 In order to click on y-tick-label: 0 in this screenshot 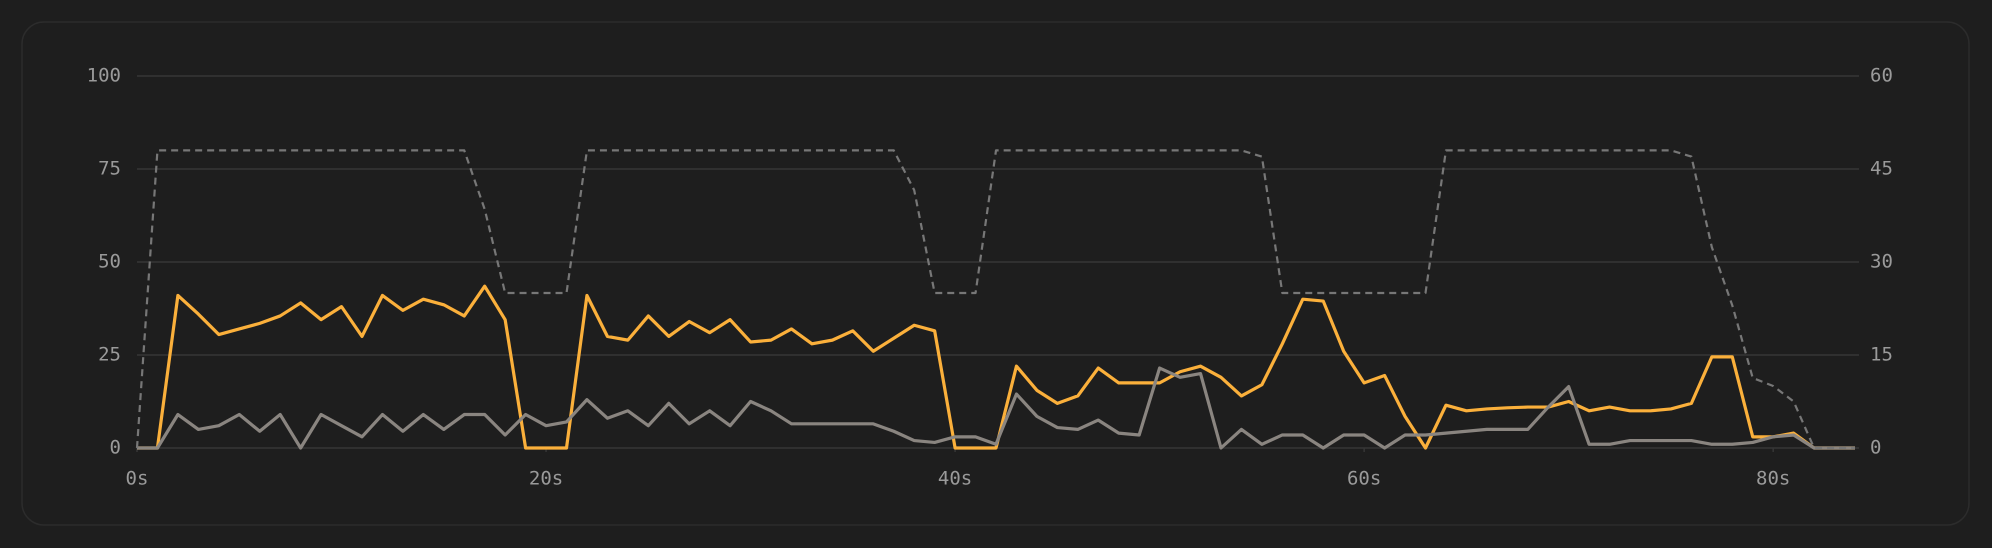, I will do `click(115, 448)`.